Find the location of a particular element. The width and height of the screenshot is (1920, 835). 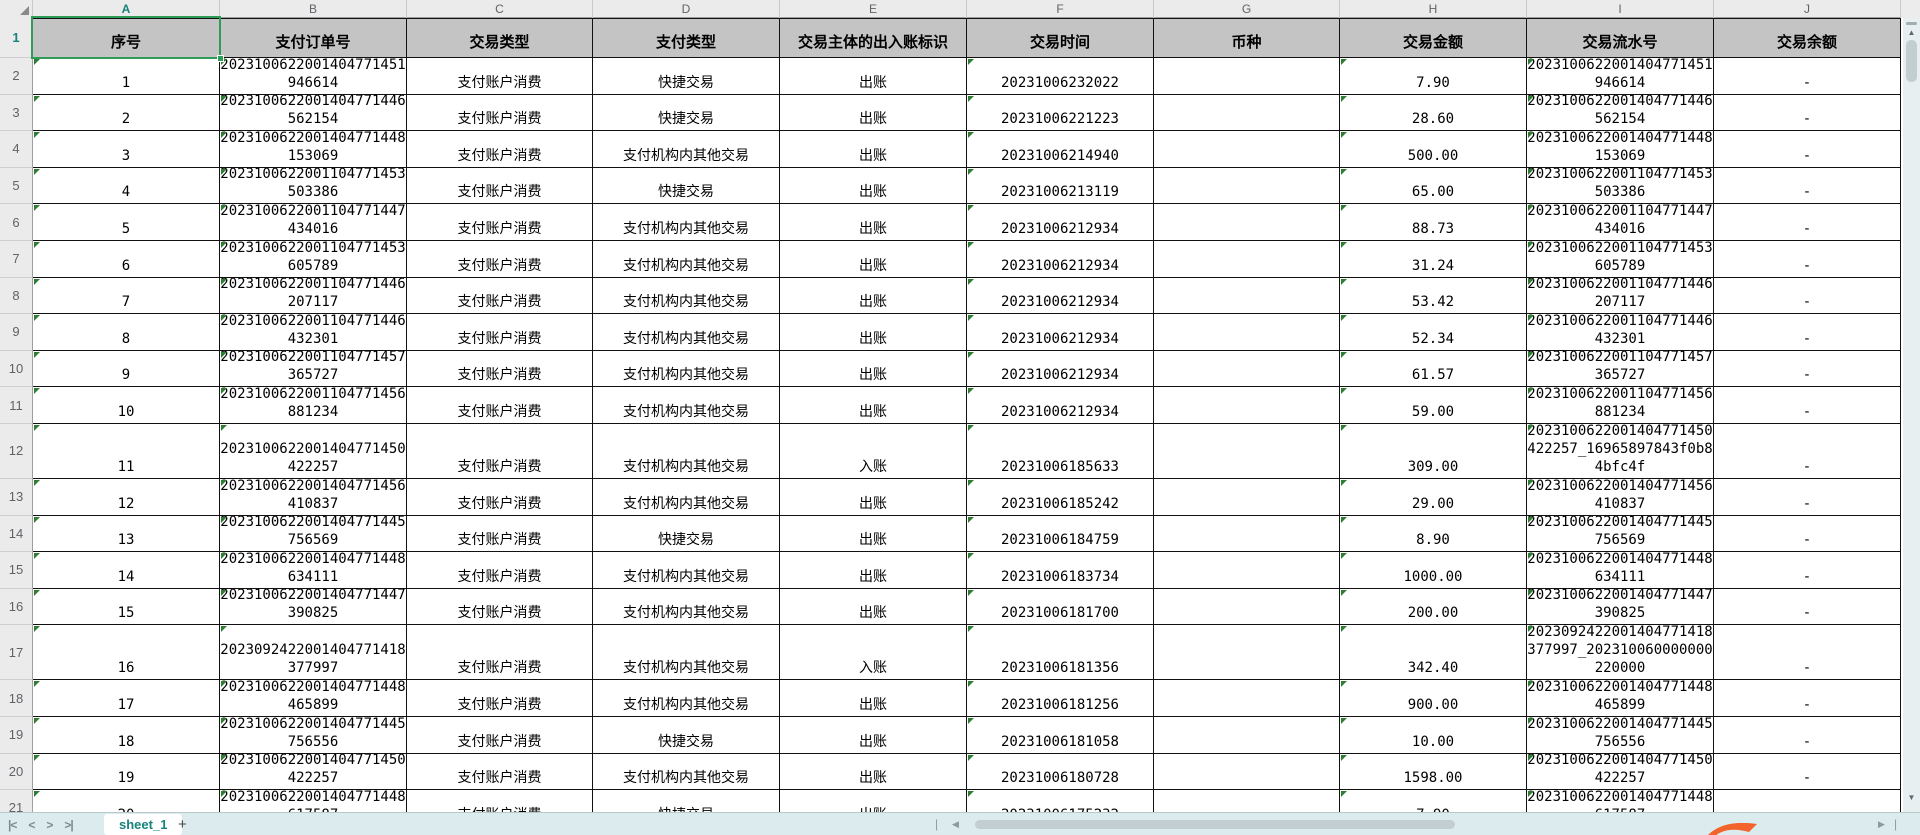

data-cell: 10.00 is located at coordinates (1433, 735).